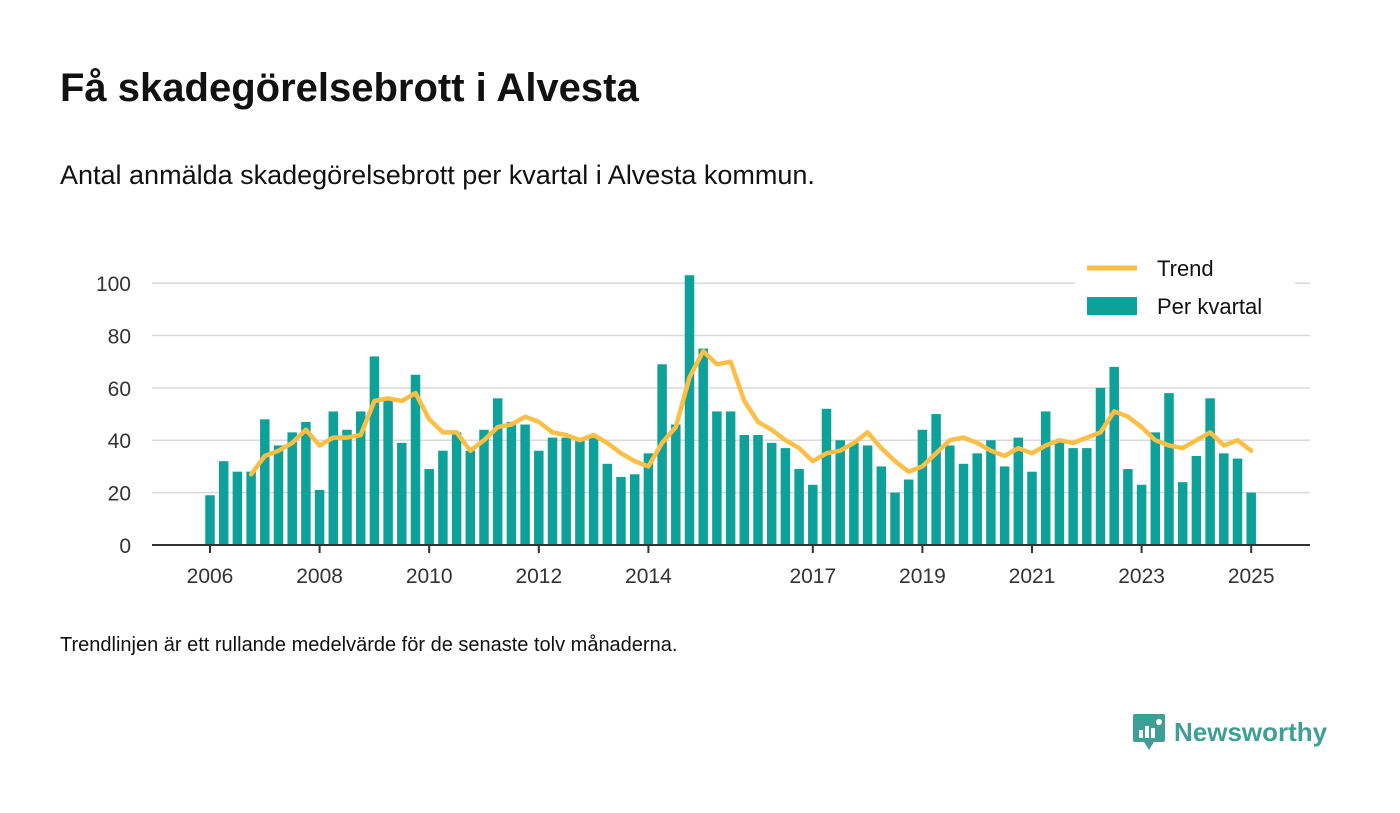 The image size is (1400, 813). What do you see at coordinates (349, 88) in the screenshot?
I see `chart-title: Få skadegörelsebrott i Alvesta` at bounding box center [349, 88].